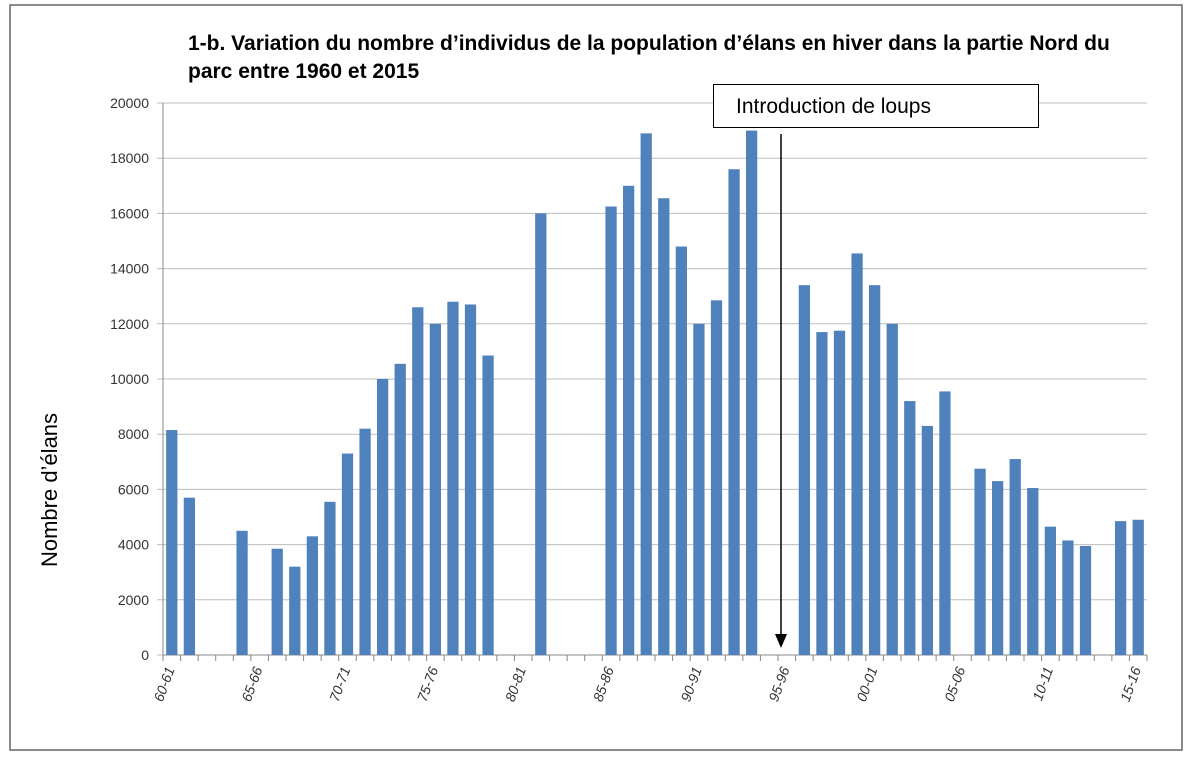 The height and width of the screenshot is (757, 1189). Describe the element at coordinates (129, 269) in the screenshot. I see `y-tick-label: 14000` at that location.